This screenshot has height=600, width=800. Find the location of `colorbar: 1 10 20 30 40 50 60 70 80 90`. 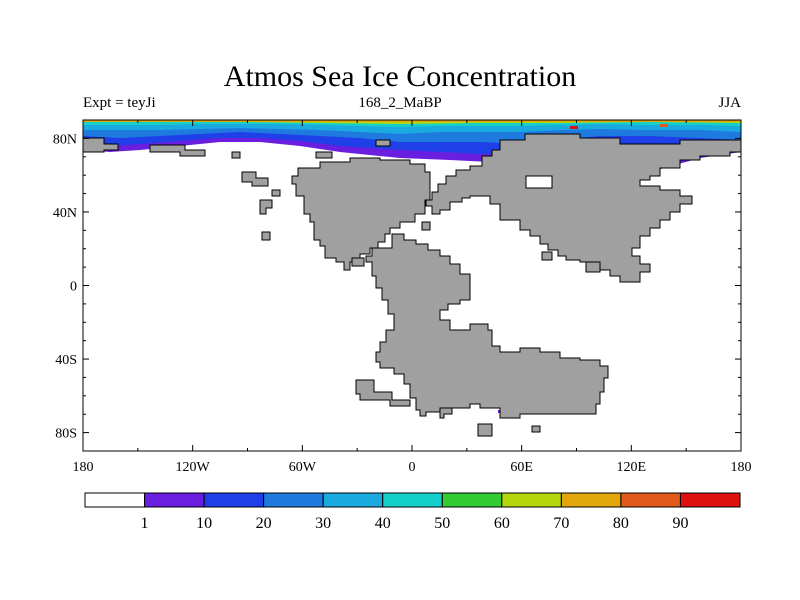

colorbar: 1 10 20 30 40 50 60 70 80 90 is located at coordinates (412, 512).